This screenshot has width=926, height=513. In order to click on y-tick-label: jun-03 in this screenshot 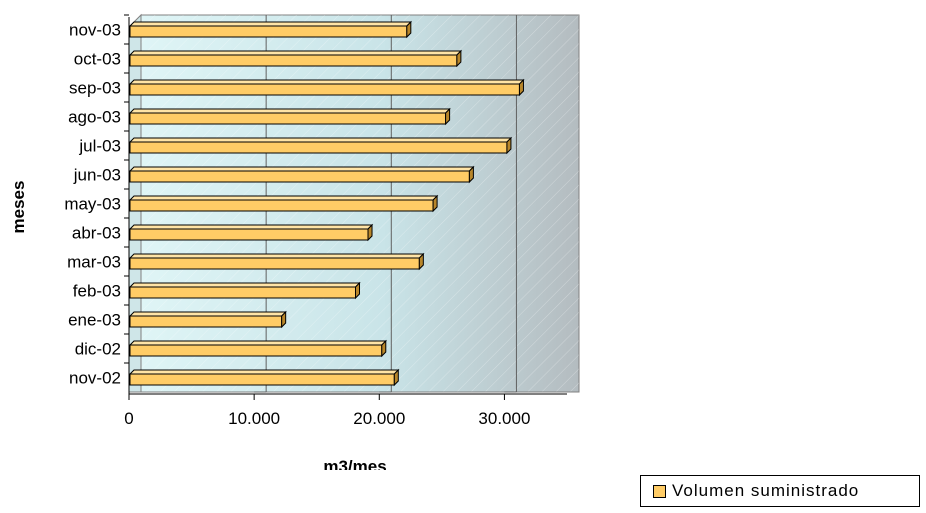, I will do `click(97, 175)`.